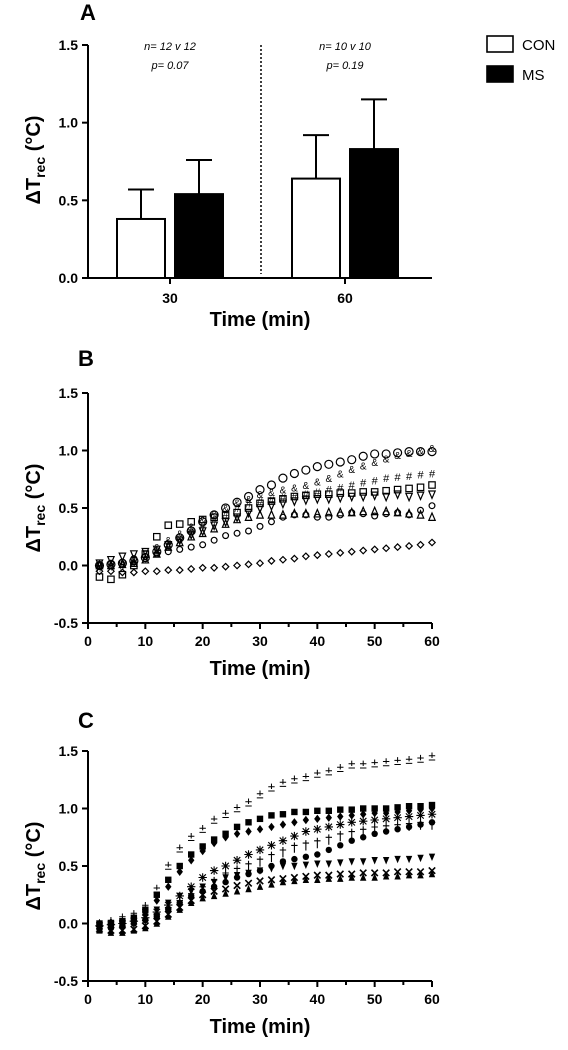 The width and height of the screenshot is (568, 1050). I want to click on panel-a-x-tick-label: 30, so click(170, 298).